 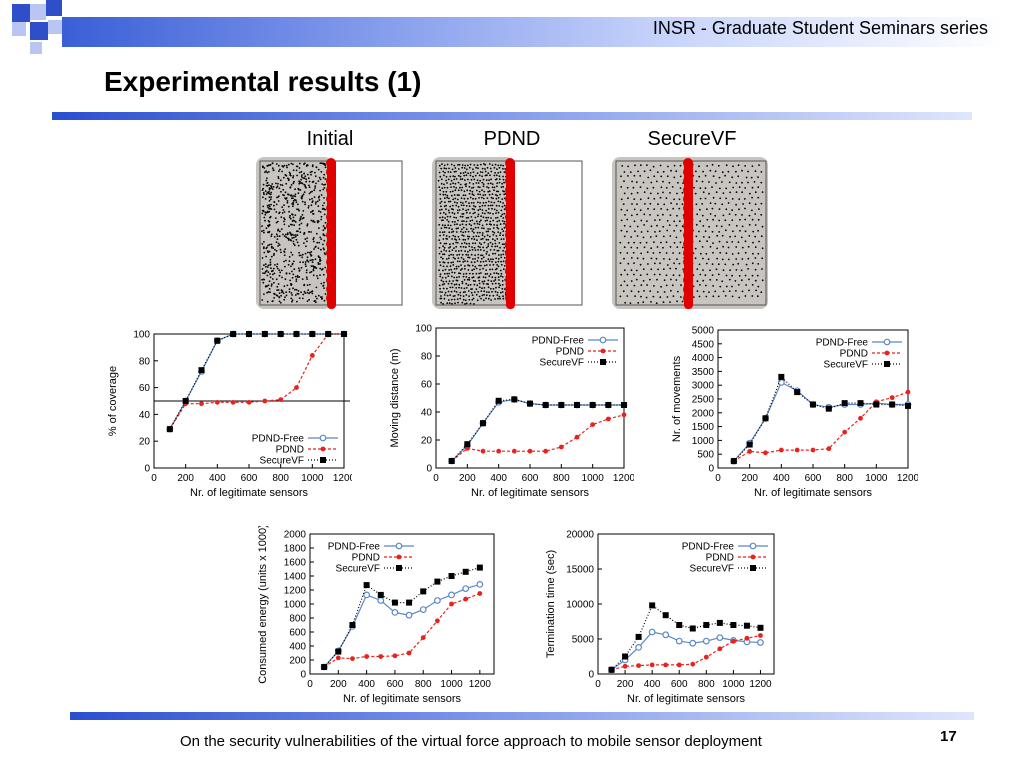 I want to click on y-axis-label: Moving distance (m), so click(x=395, y=397).